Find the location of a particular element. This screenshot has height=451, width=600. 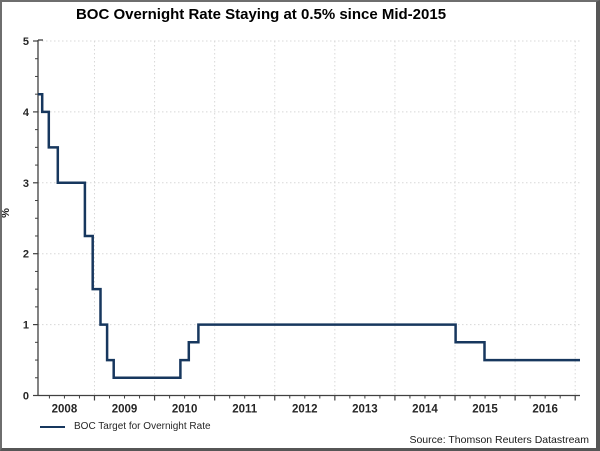

x-axis-labels: 2008 2009 2010 2011 2012 2013 2014 2015 2016 is located at coordinates (305, 410).